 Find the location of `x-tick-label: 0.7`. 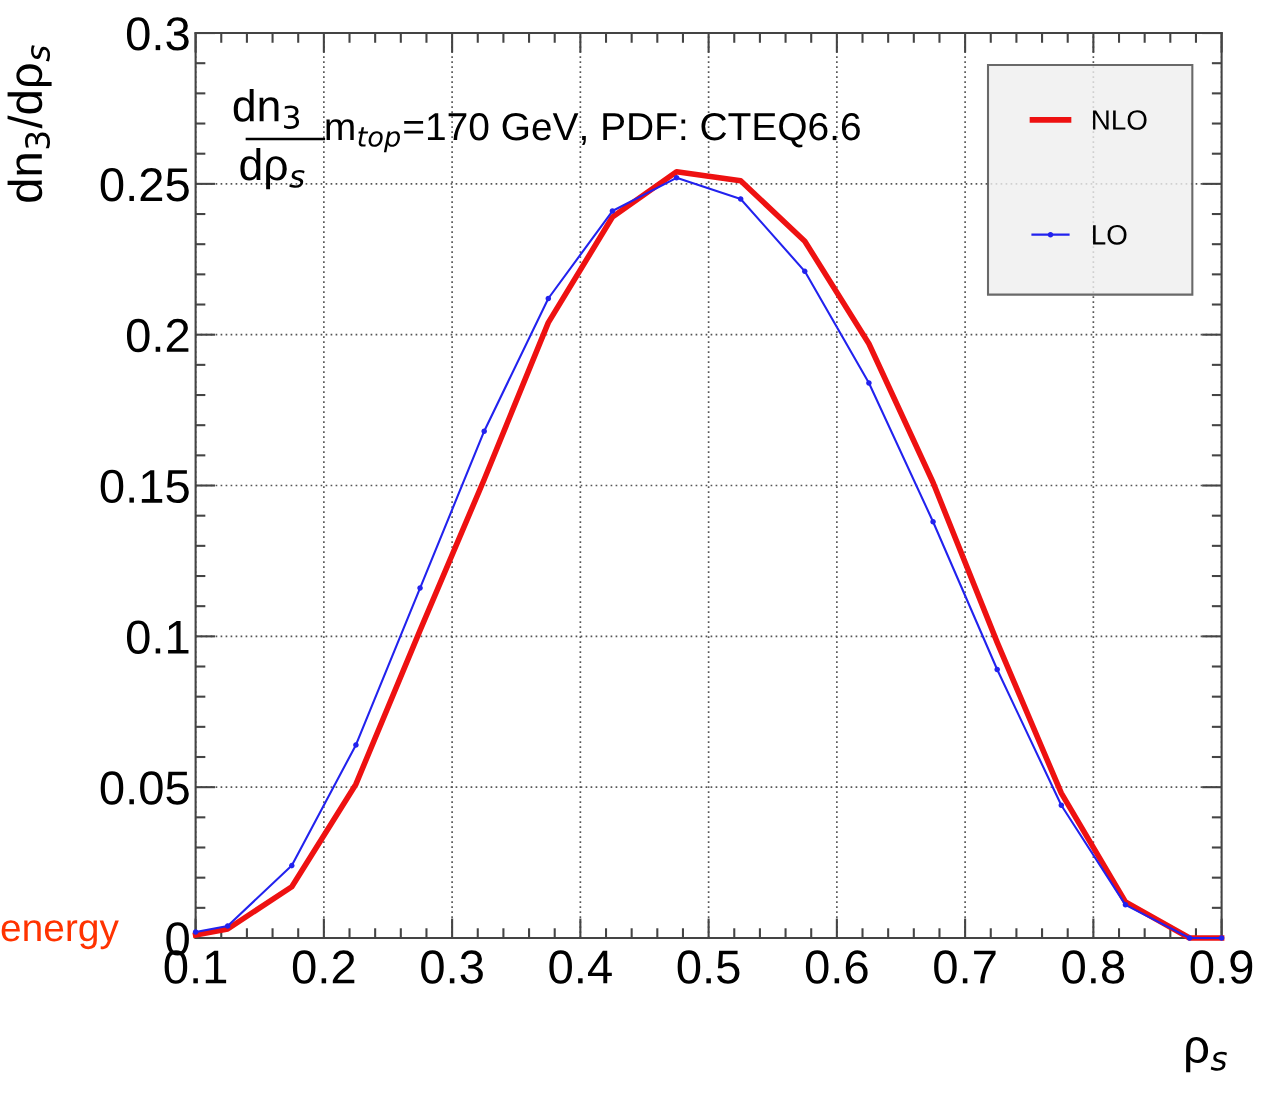

x-tick-label: 0.7 is located at coordinates (965, 967).